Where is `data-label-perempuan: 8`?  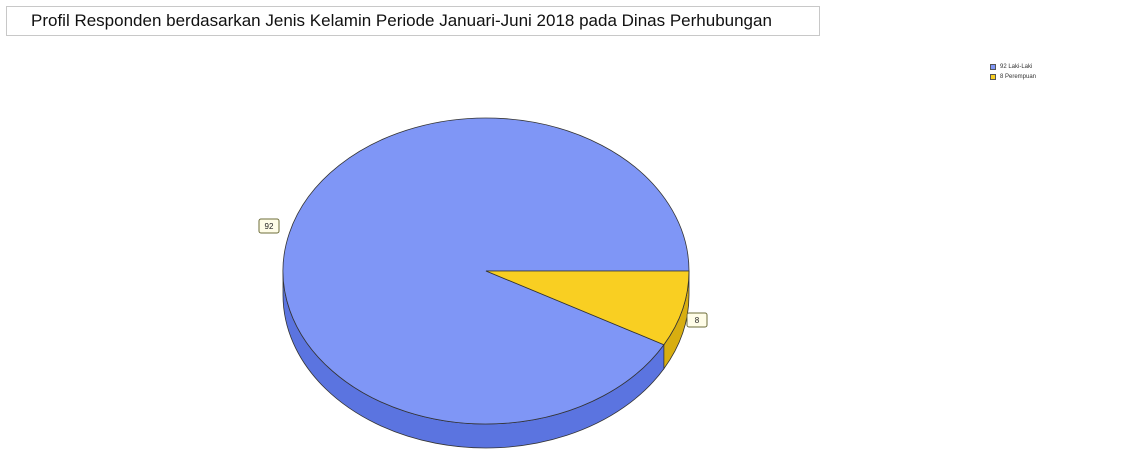 data-label-perempuan: 8 is located at coordinates (697, 320).